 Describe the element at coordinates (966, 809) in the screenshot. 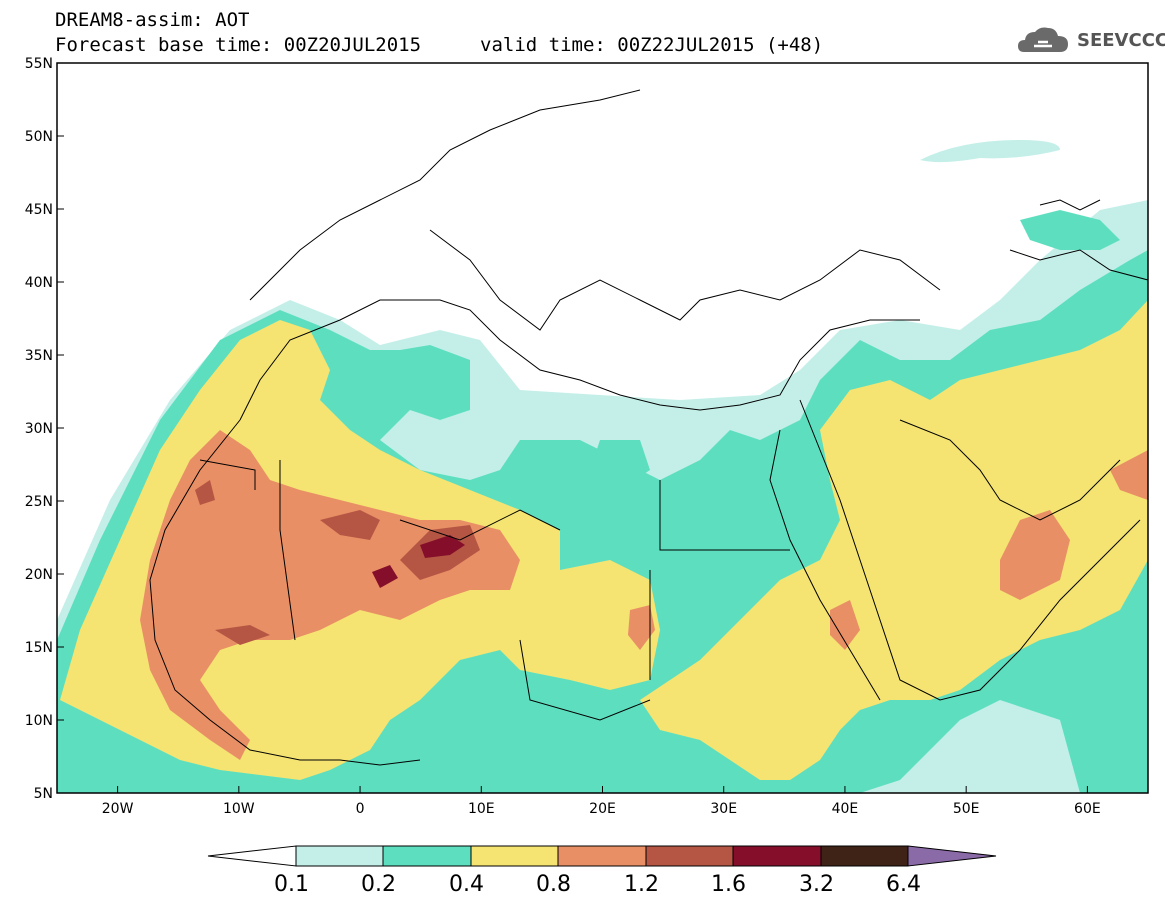

I see `lon-tick-label: 50E` at that location.